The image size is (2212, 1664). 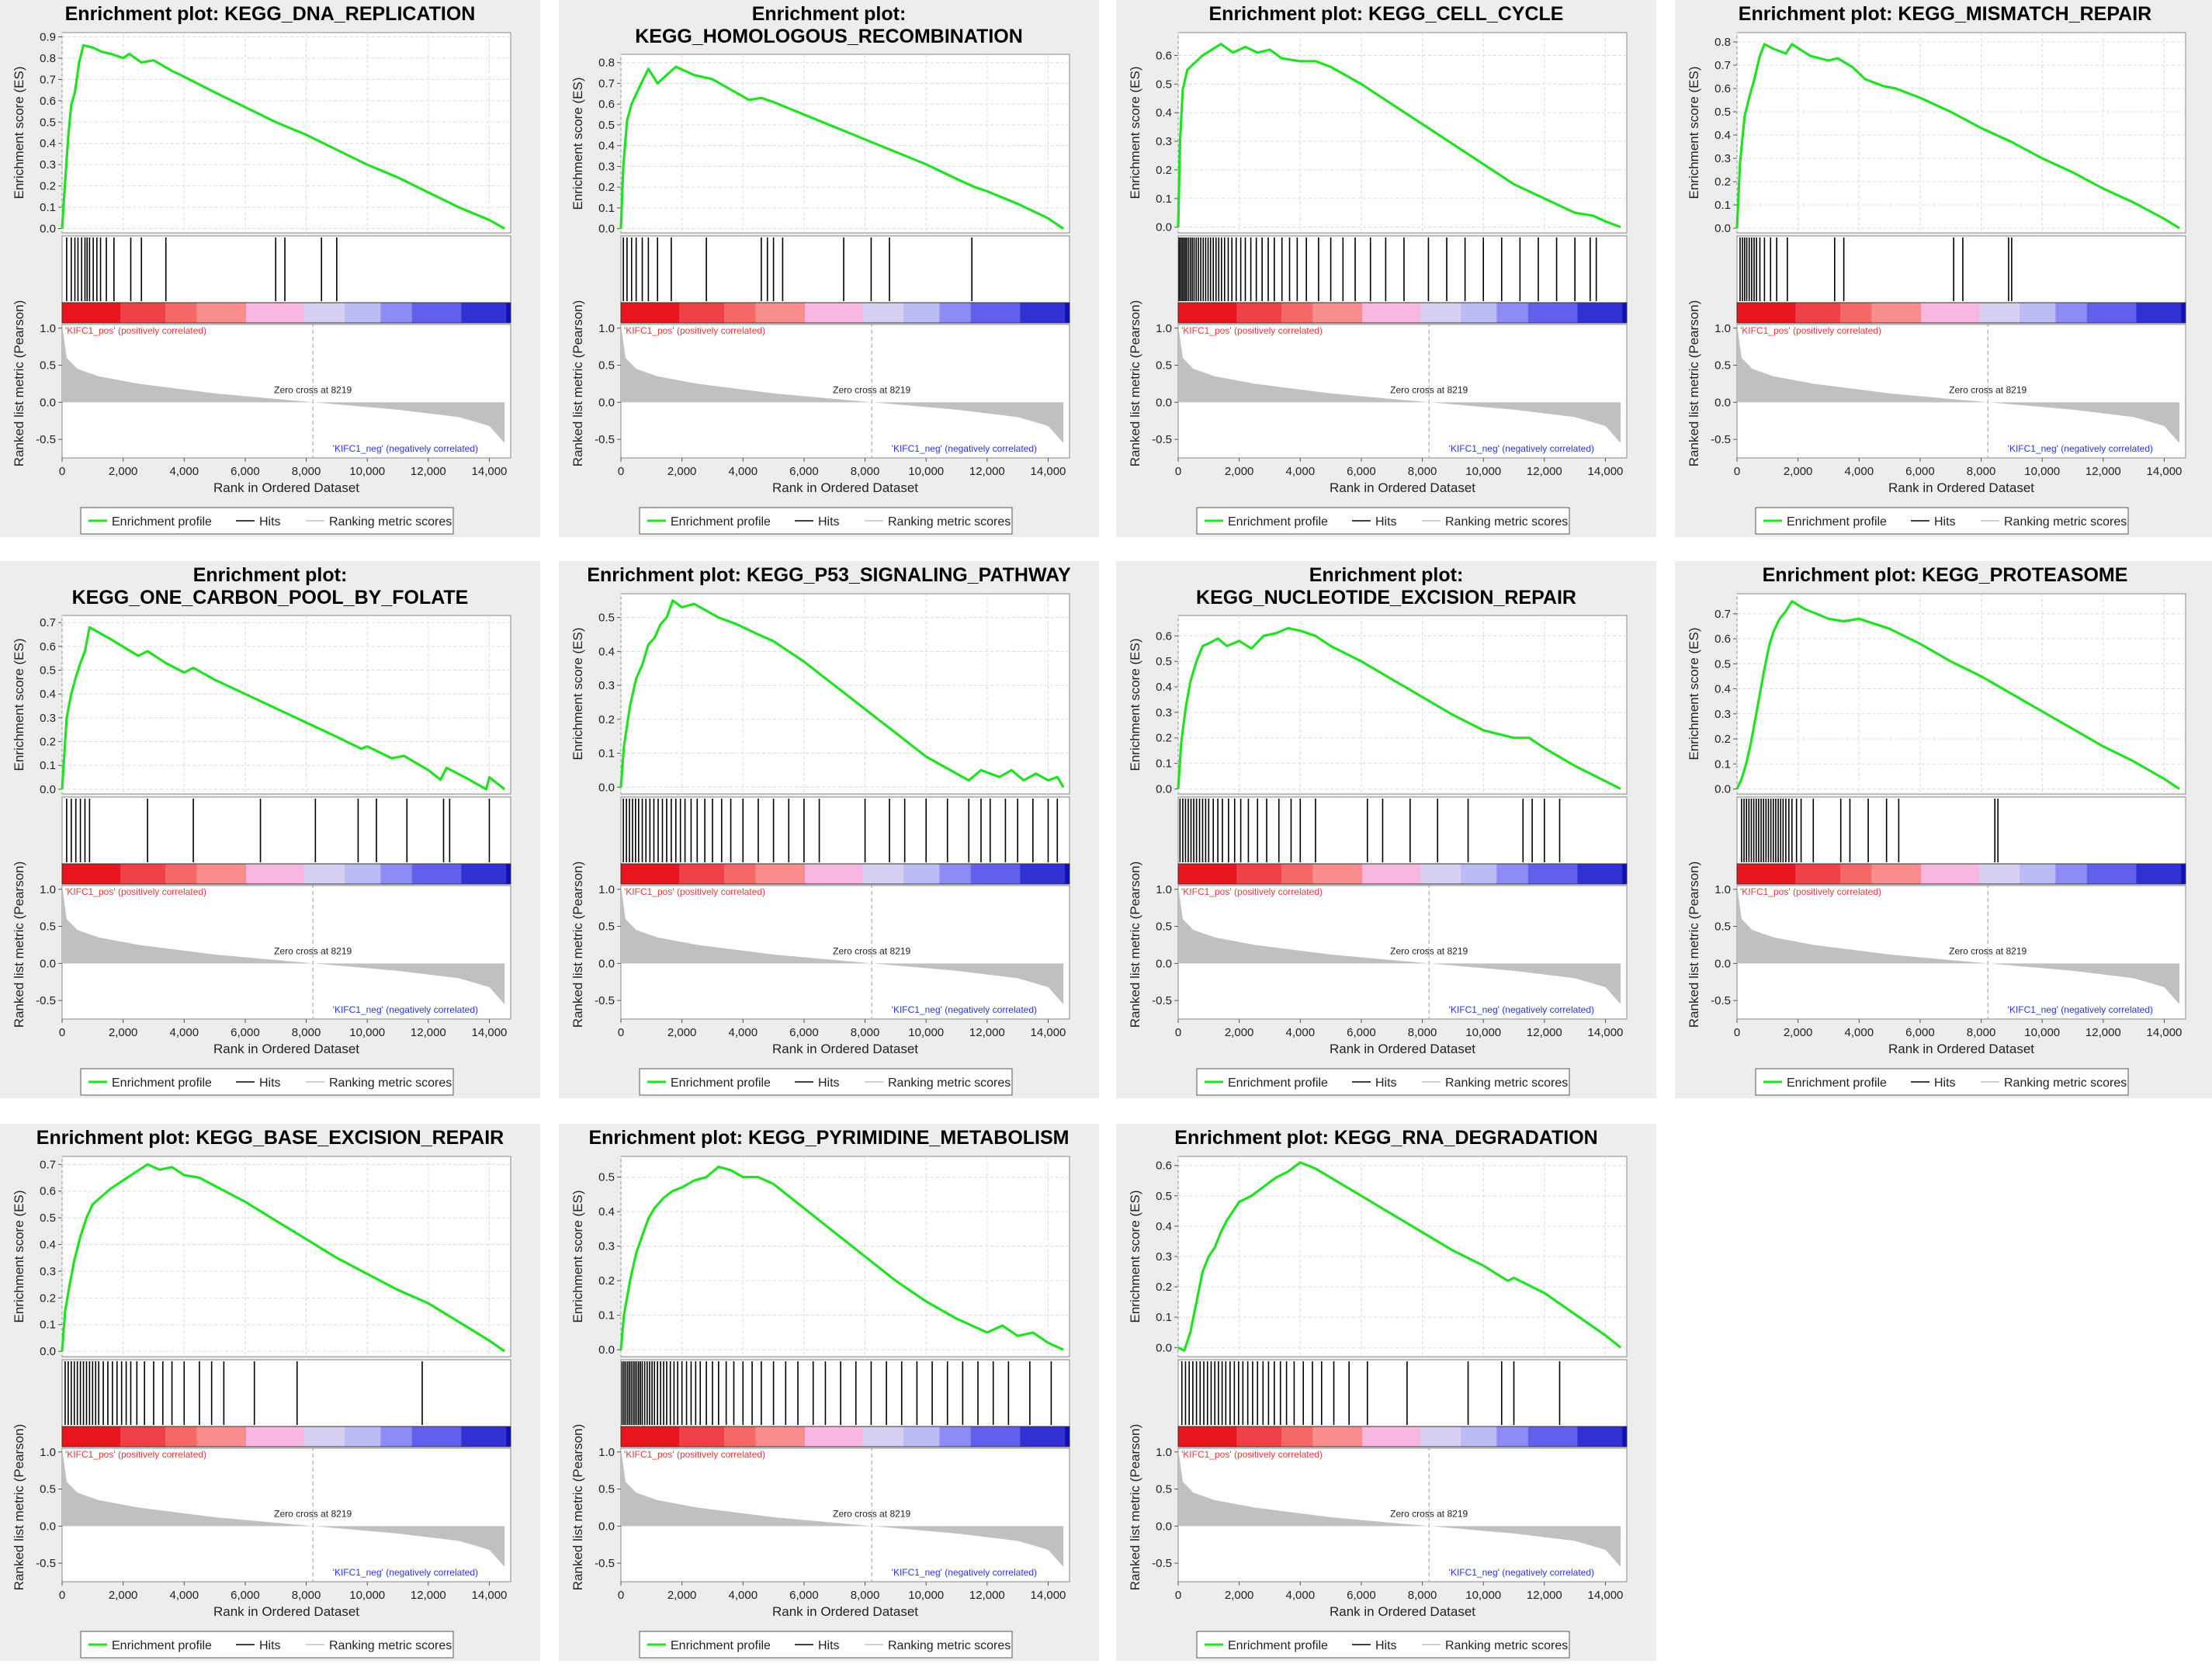 I want to click on es-tick-label: 0.5, so click(x=1164, y=85).